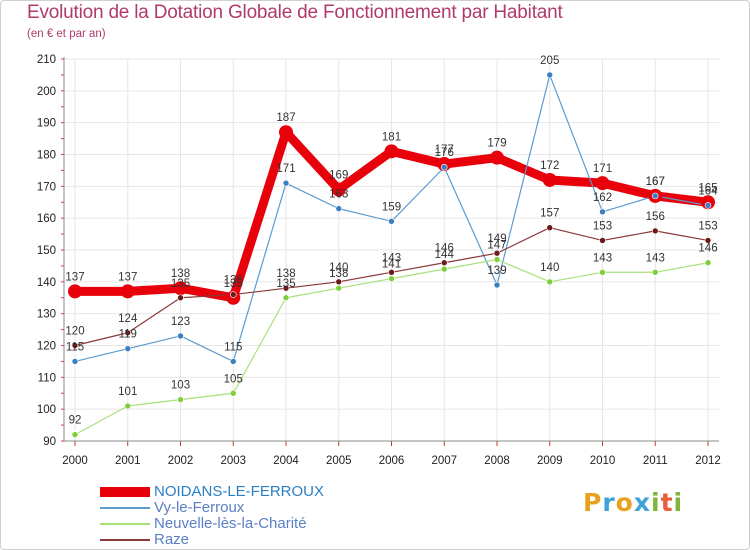  I want to click on y-tick-label: 150, so click(46, 251).